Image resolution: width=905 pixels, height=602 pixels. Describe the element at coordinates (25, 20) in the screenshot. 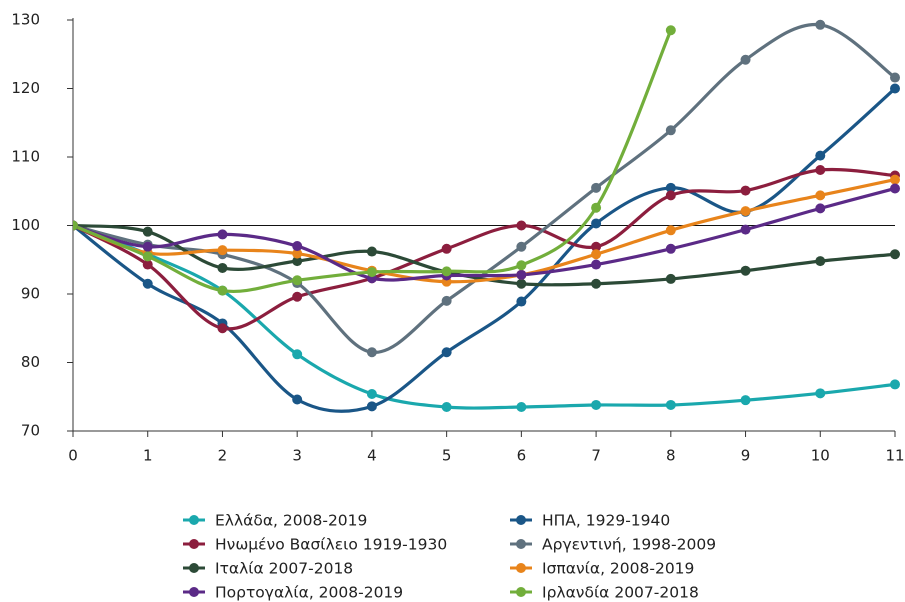

I see `y-tick-label: 130` at that location.